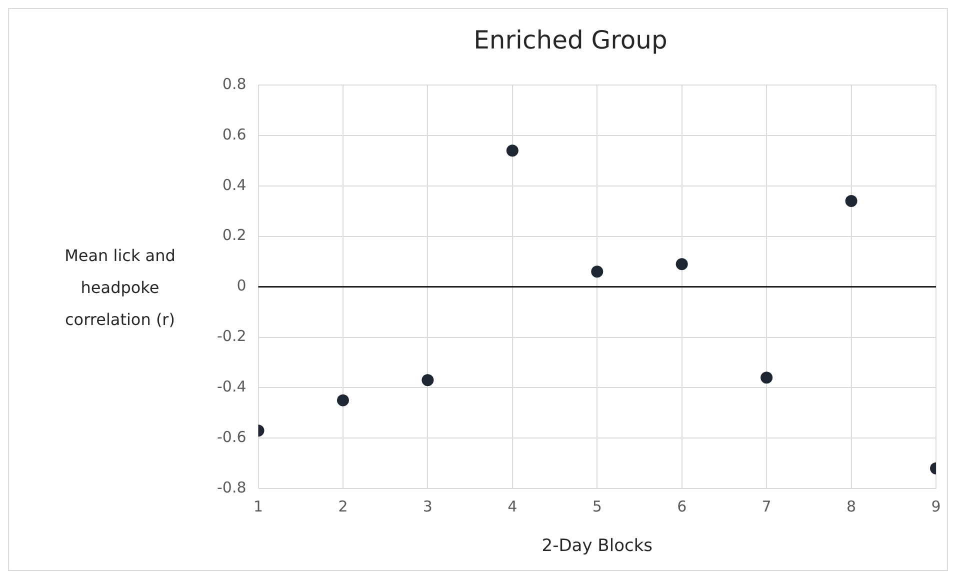 The image size is (956, 579). I want to click on y-tick-label: 0.2, so click(234, 235).